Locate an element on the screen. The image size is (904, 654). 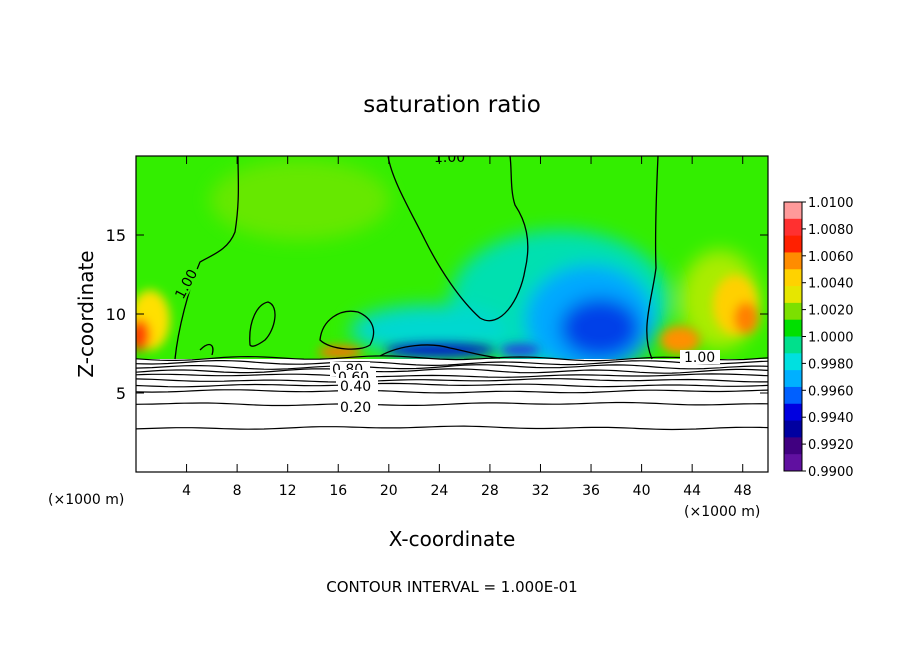
y-tick-label: 15 is located at coordinates (116, 235).